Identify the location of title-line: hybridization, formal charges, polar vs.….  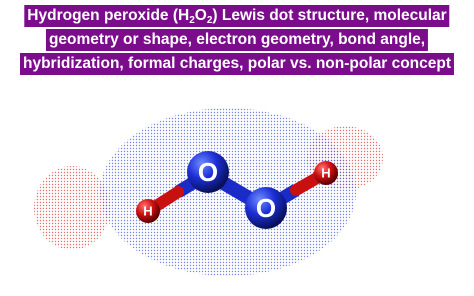
(237, 64).